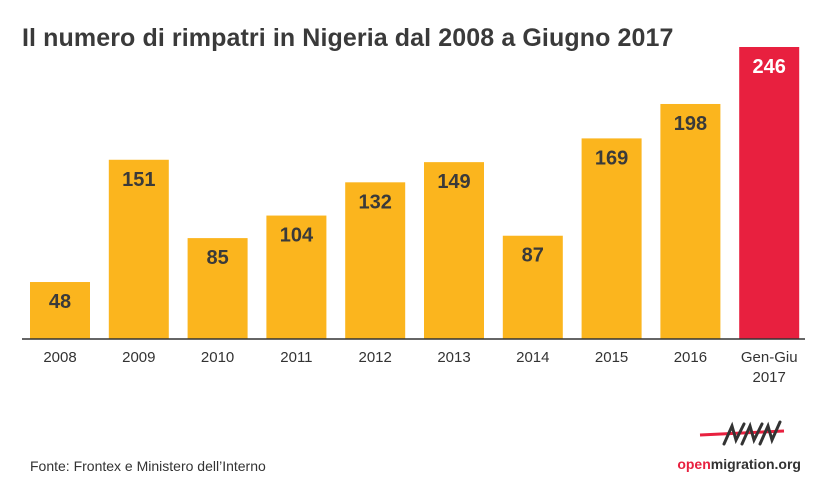 The width and height of the screenshot is (831, 501). Describe the element at coordinates (148, 466) in the screenshot. I see `source-note: Fonte: Frontex e Ministero dell’Interno` at that location.